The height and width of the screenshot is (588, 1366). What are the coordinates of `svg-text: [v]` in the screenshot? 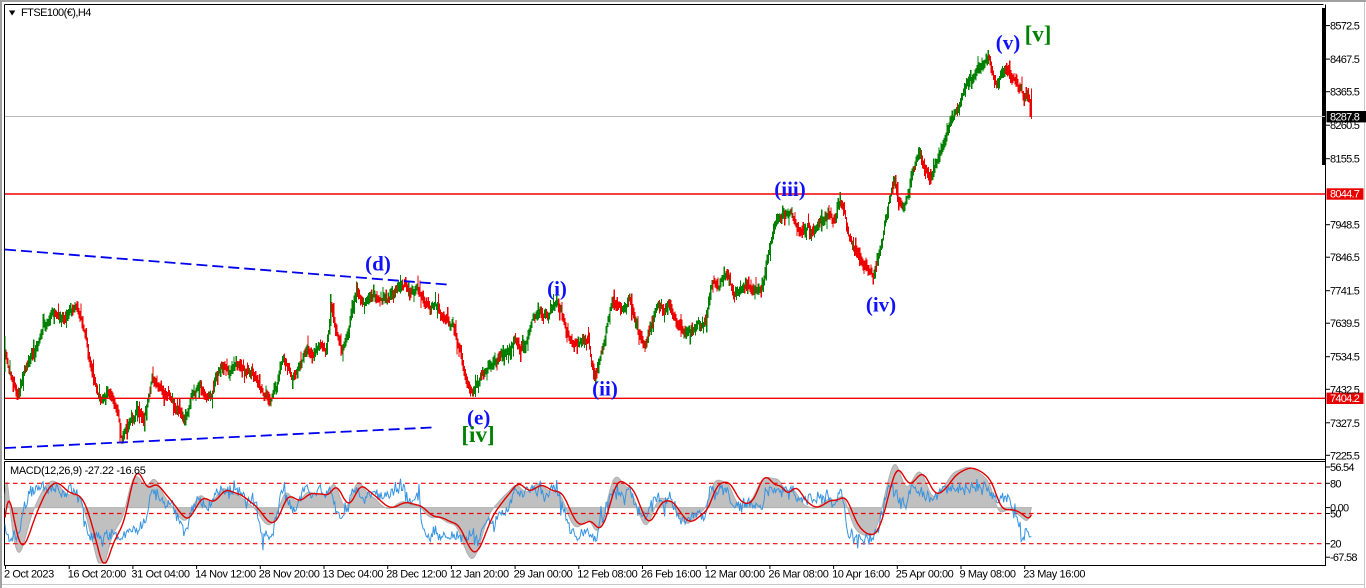 It's located at (1038, 34).